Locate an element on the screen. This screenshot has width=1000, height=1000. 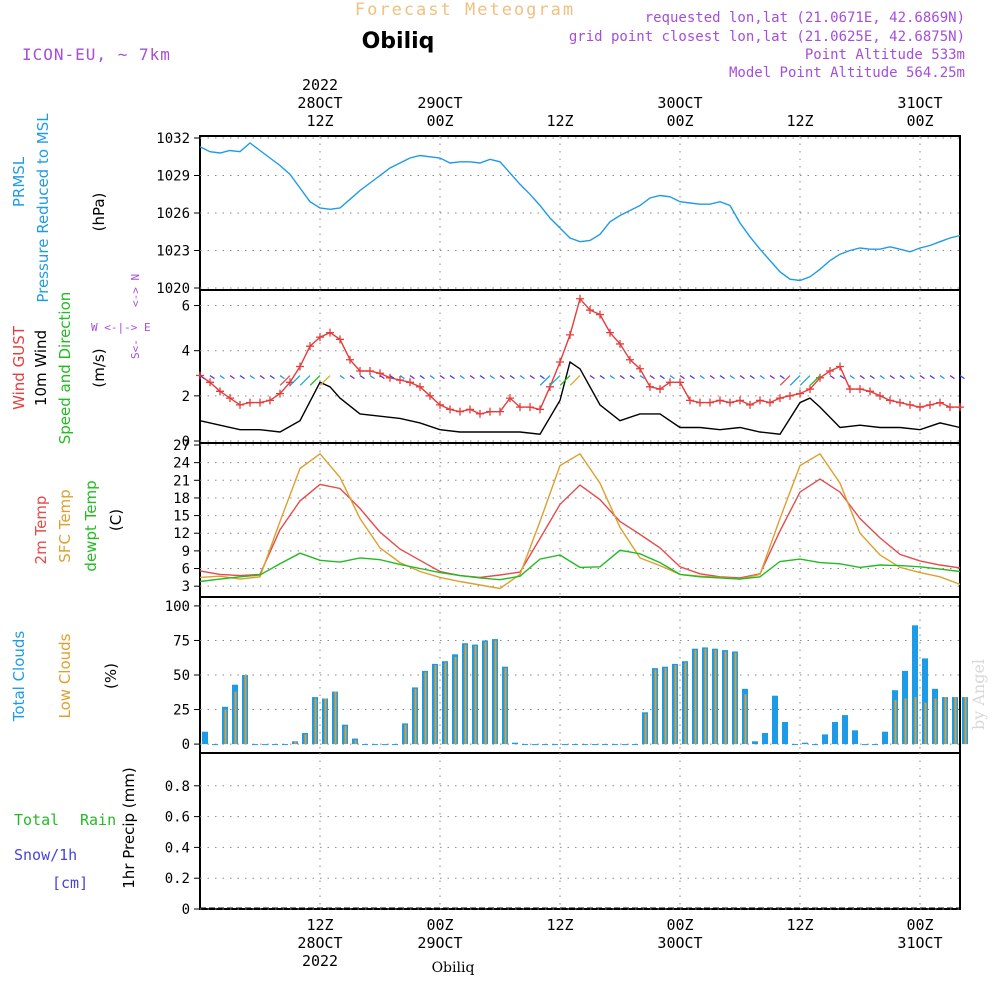
total-clouds-label: Total Clouds is located at coordinates (19, 677).